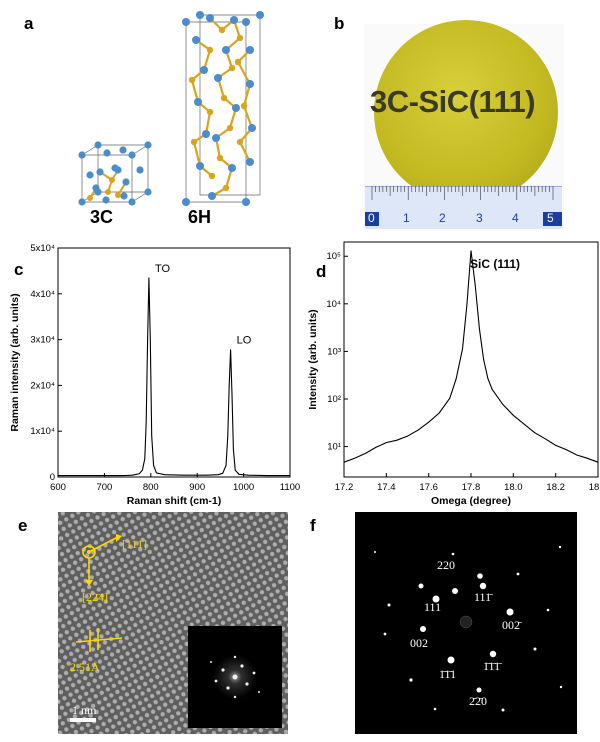 The height and width of the screenshot is (742, 600). I want to click on ruler, so click(463, 207).